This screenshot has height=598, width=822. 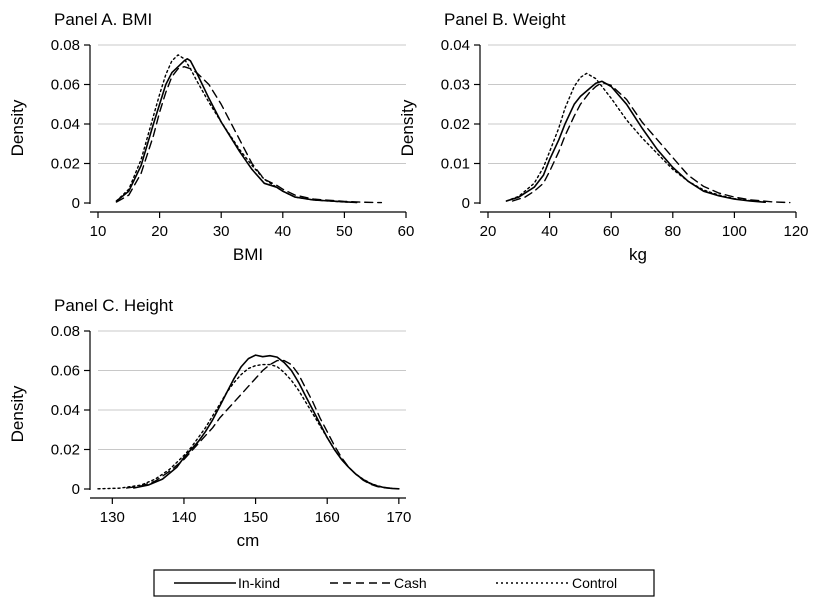 I want to click on panel-title-height: Panel C. Height, so click(x=113, y=305).